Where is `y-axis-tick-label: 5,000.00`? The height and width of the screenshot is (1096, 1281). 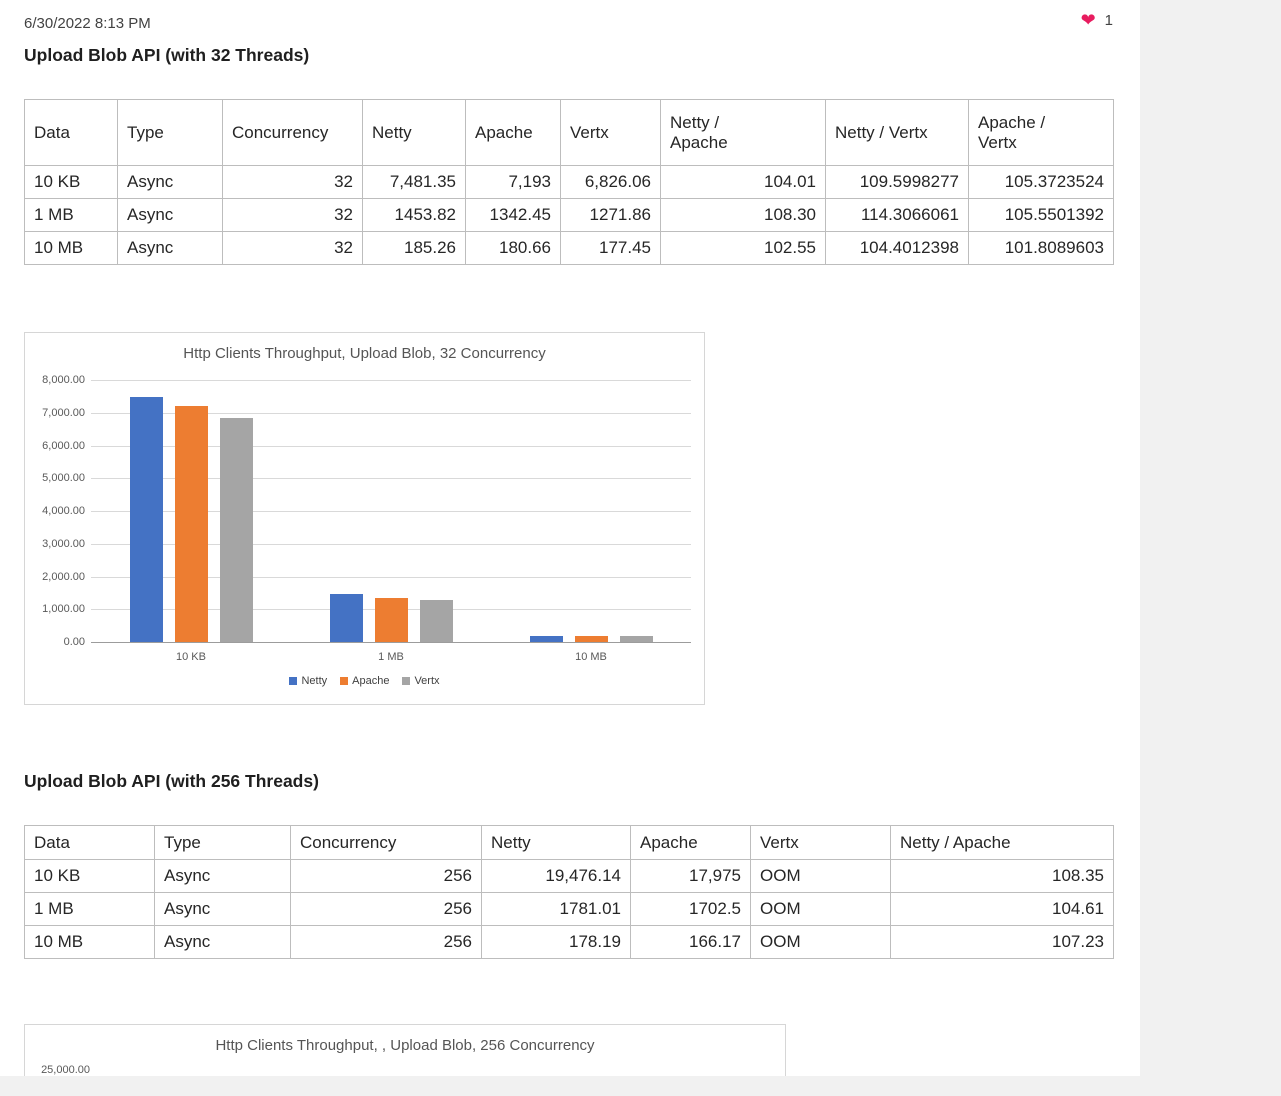 y-axis-tick-label: 5,000.00 is located at coordinates (63, 478).